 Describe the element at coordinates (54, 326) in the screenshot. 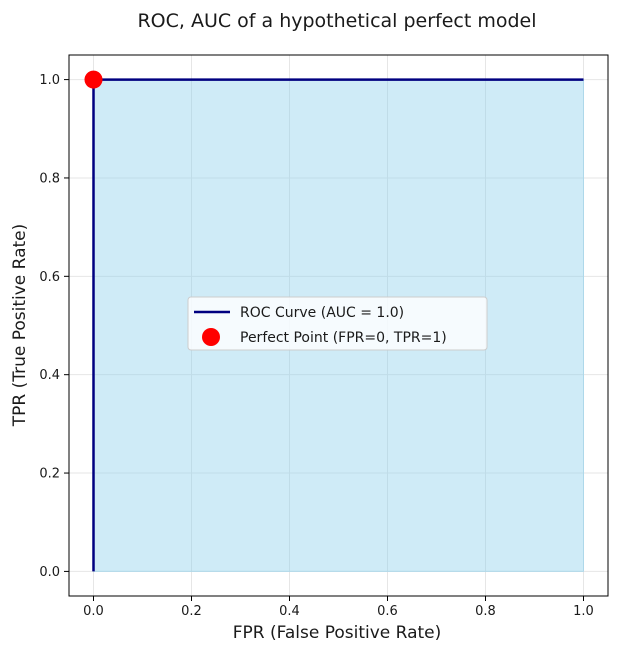

I see `y-axis-ticks: 0.0 0.2 0.4 0.6 0.8 1.0` at that location.